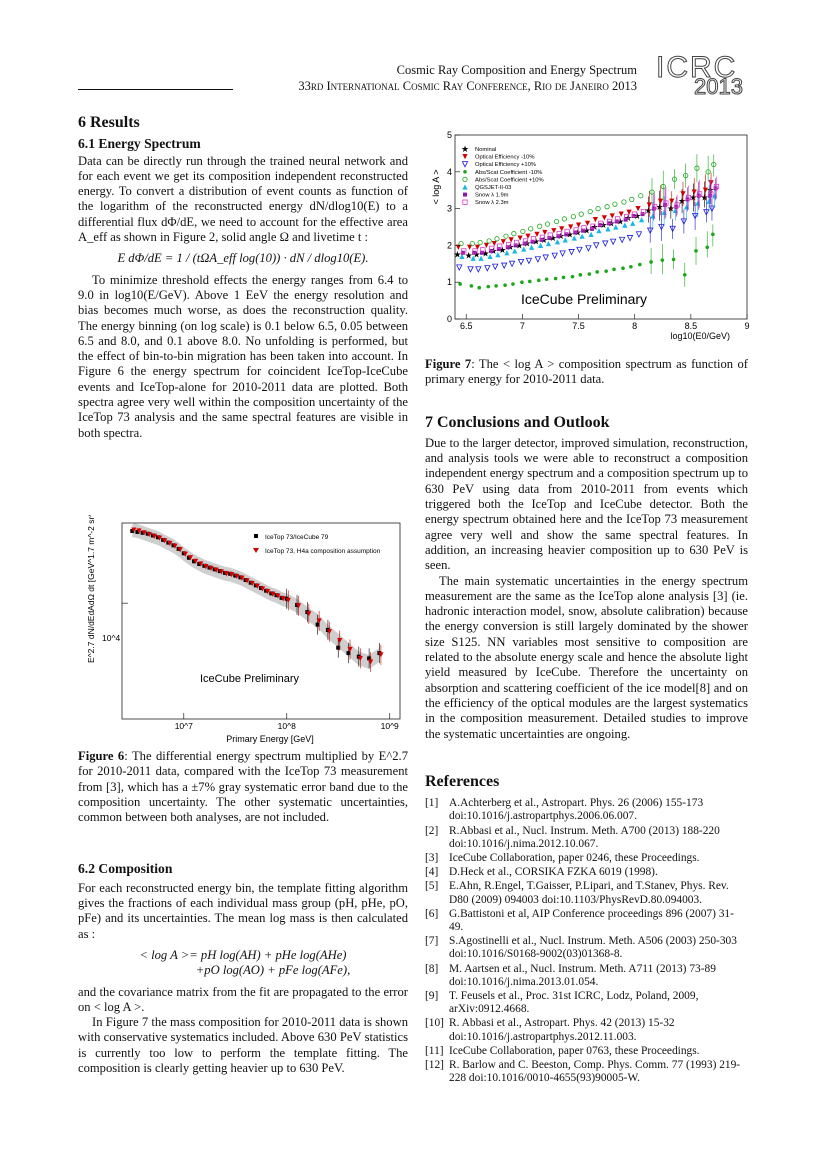 The width and height of the screenshot is (827, 1170). I want to click on reference-number: [6], so click(432, 913).